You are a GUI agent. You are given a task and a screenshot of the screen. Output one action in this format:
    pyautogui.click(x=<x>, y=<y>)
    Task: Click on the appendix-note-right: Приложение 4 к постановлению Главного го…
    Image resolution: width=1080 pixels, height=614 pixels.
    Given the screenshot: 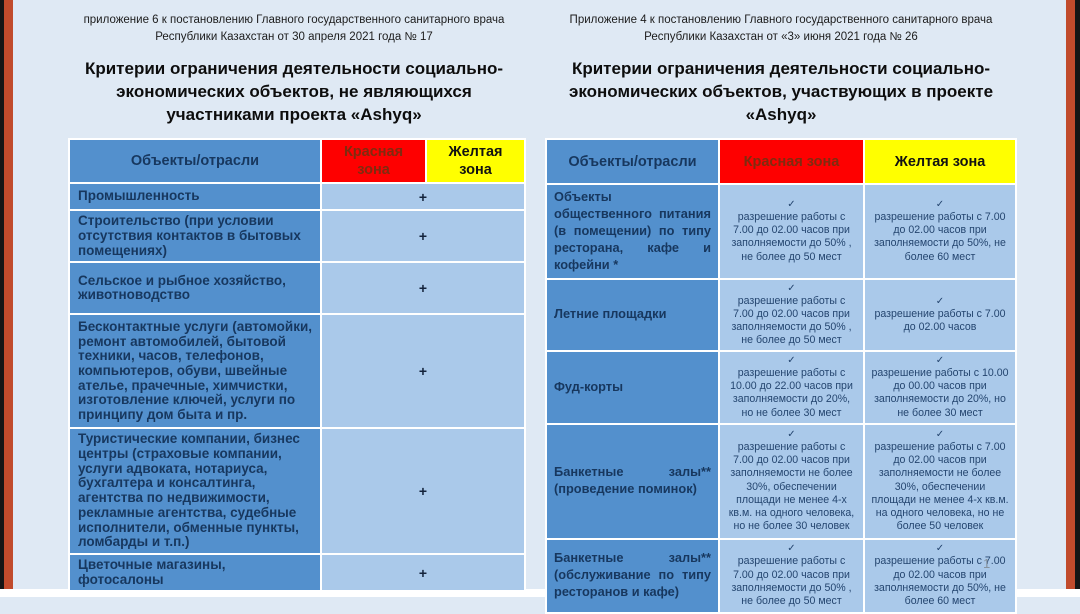 What is the action you would take?
    pyautogui.click(x=781, y=28)
    